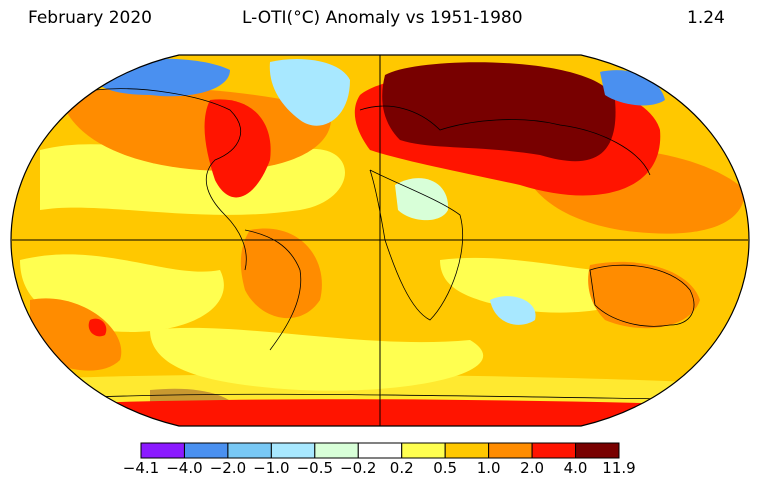  Describe the element at coordinates (358, 468) in the screenshot. I see `color-legend-tick-label: −0.2` at that location.